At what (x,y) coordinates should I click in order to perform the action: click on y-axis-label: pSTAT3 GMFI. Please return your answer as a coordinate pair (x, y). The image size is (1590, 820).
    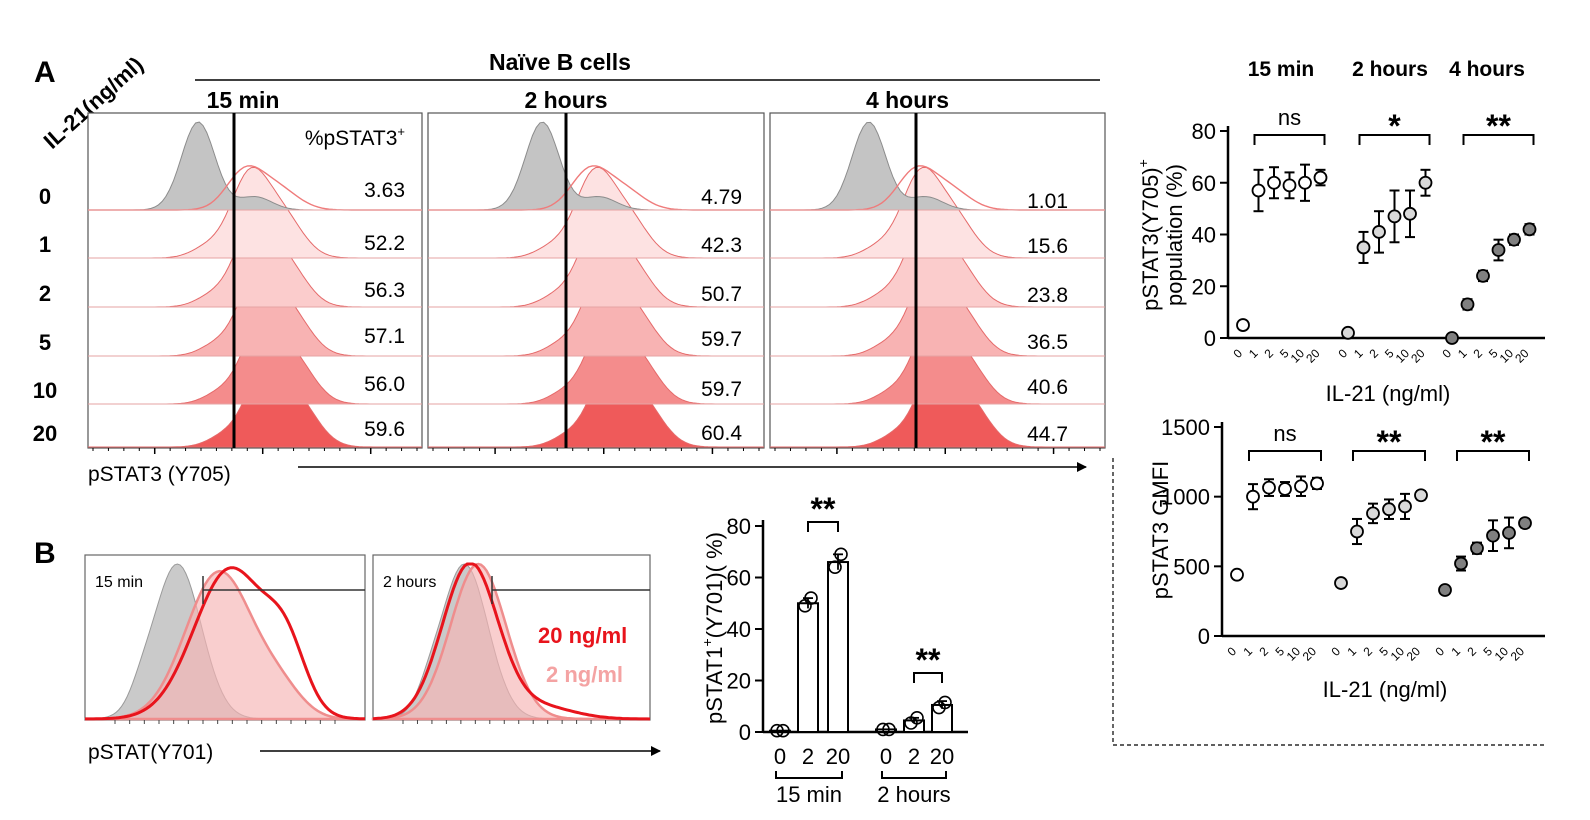
    Looking at the image, I should click on (1160, 530).